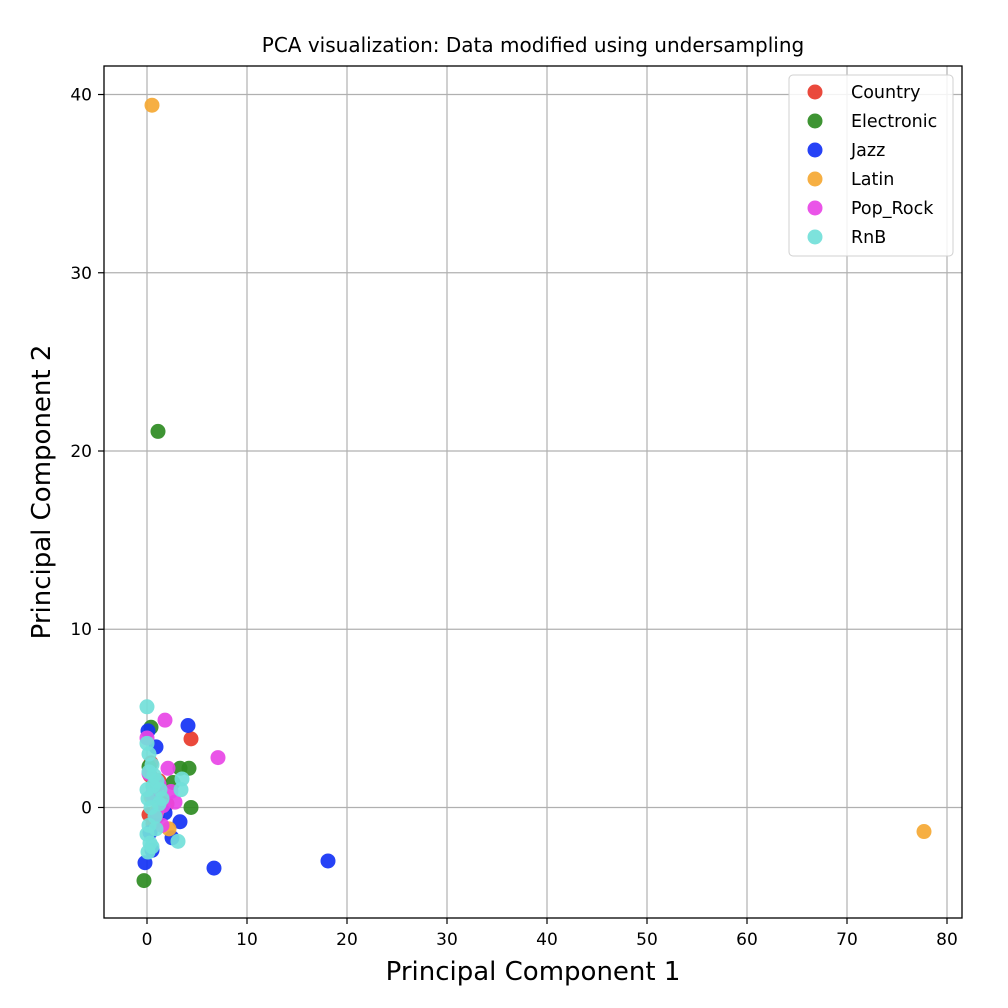 The image size is (1008, 1008). I want to click on x-tick-label: 0, so click(147, 940).